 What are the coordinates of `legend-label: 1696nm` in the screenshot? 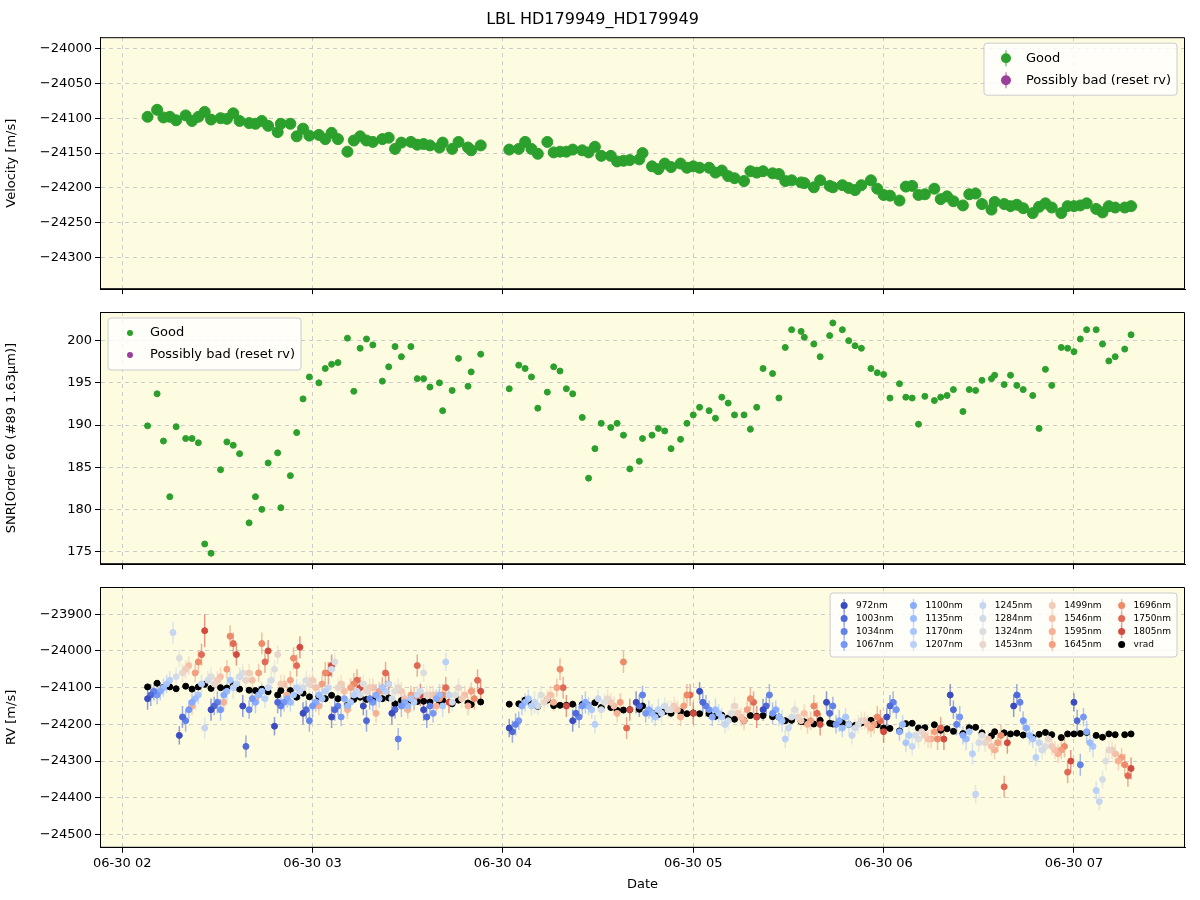 It's located at (1152, 604).